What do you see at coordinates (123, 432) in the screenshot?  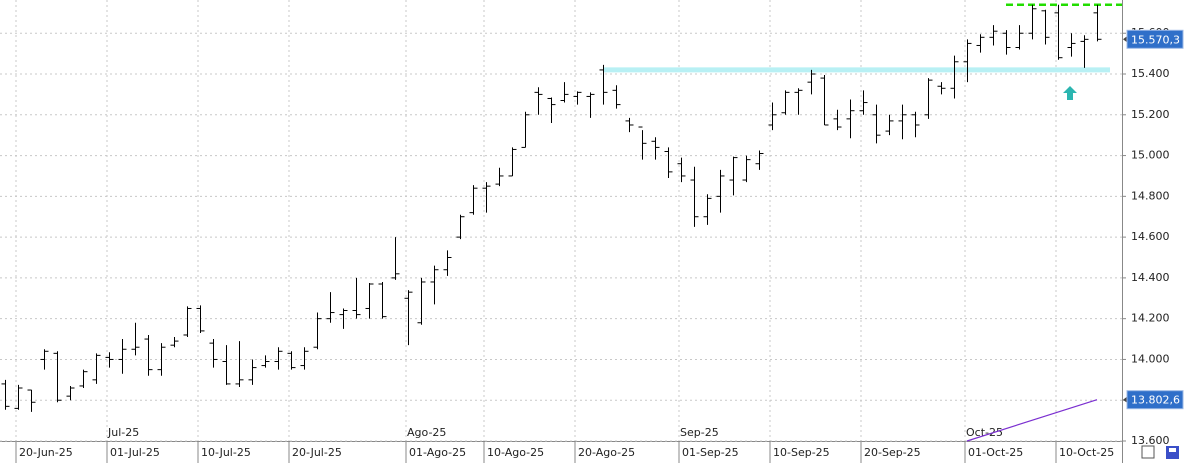 I see `month-label: Jul-25` at bounding box center [123, 432].